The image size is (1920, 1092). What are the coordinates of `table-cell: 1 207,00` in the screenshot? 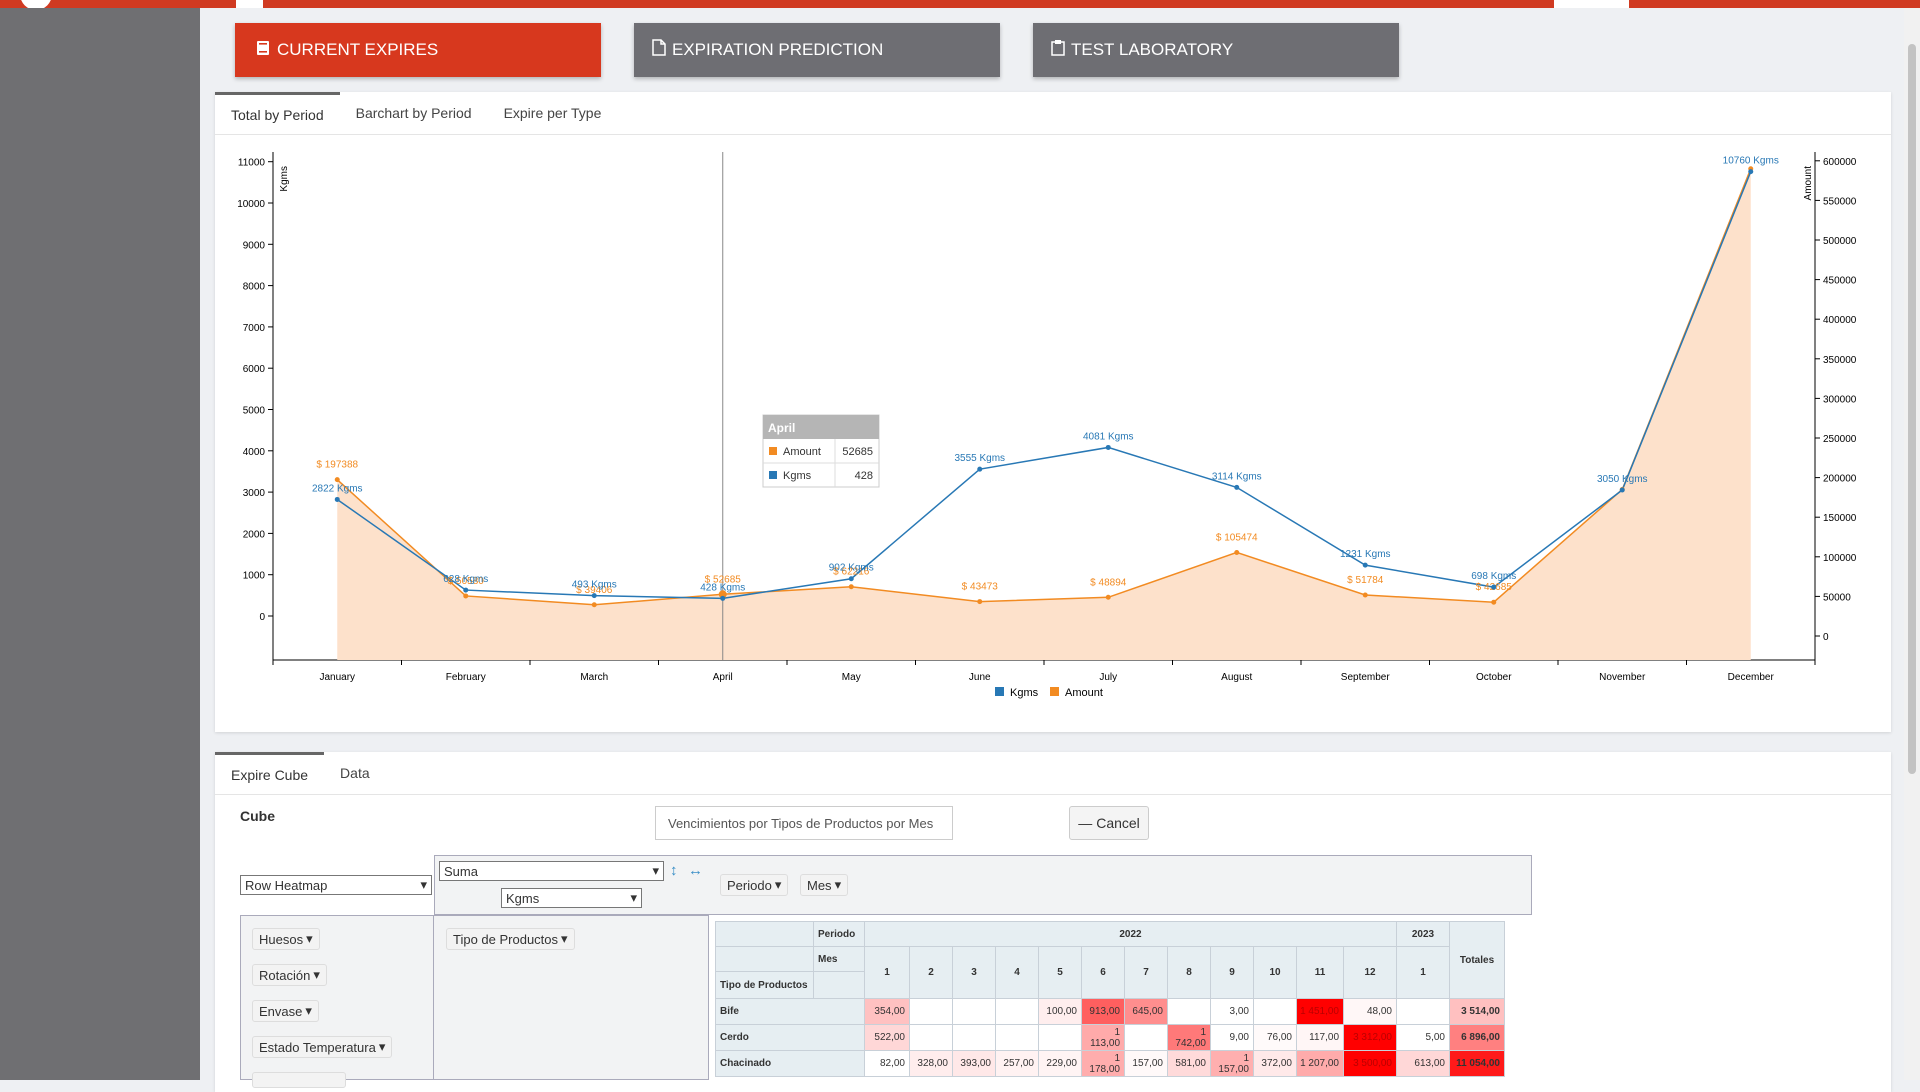 It's located at (1320, 1063).